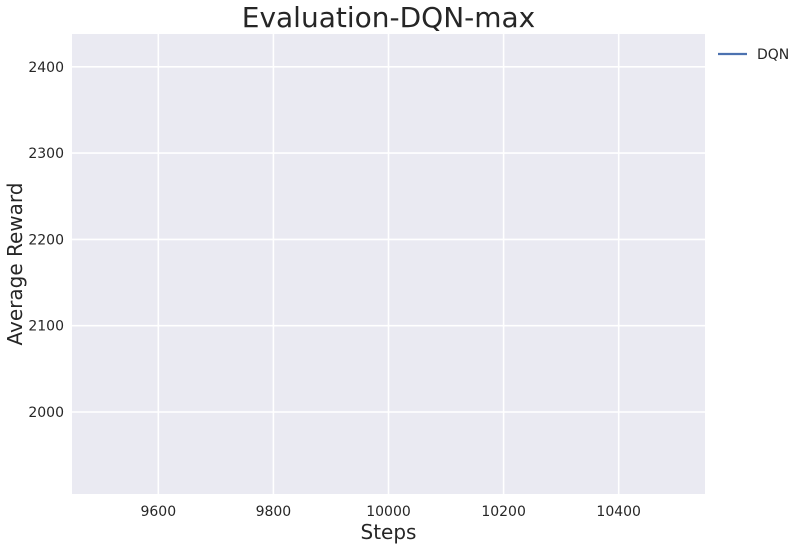 The height and width of the screenshot is (550, 800). What do you see at coordinates (753, 55) in the screenshot?
I see `legend: DQN` at bounding box center [753, 55].